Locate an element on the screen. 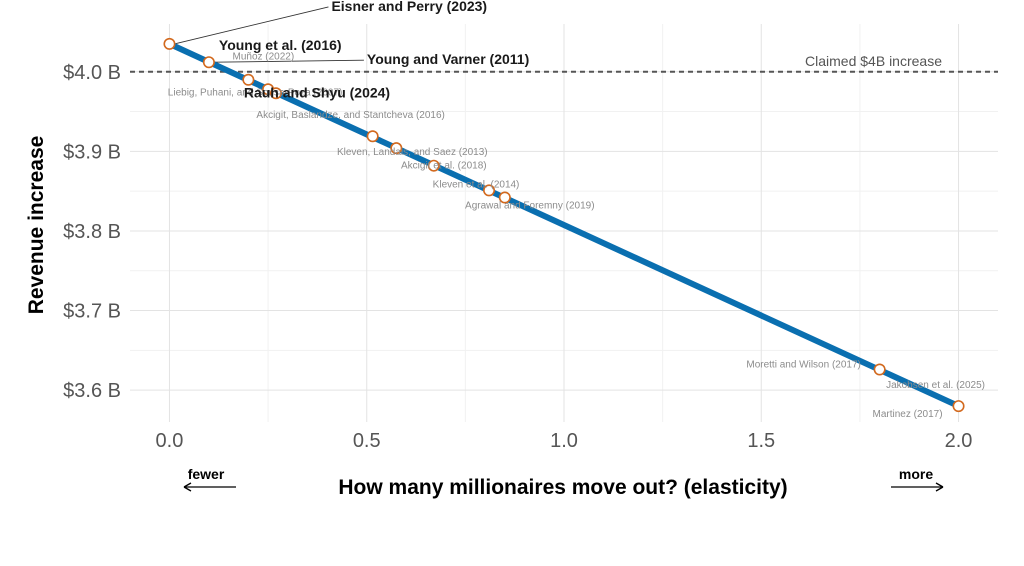 The image size is (1024, 566). x-tick-label: 1.5 is located at coordinates (761, 441).